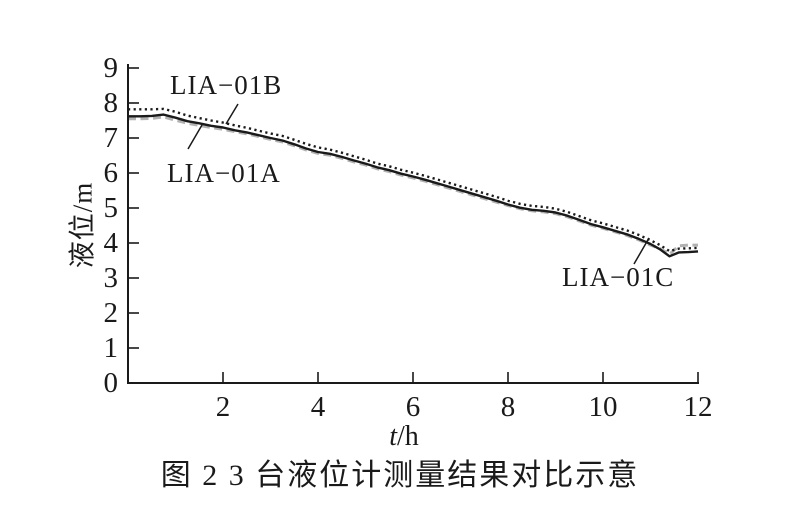 This screenshot has height=530, width=800. I want to click on x-axis-title: t/h, so click(404, 437).